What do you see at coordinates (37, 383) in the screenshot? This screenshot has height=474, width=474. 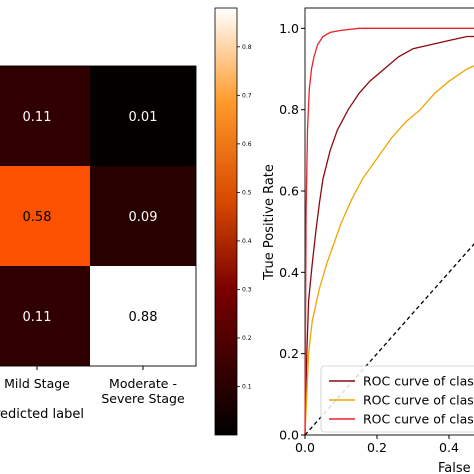 I see `heatmap-x-tick-label: Mild Stage` at bounding box center [37, 383].